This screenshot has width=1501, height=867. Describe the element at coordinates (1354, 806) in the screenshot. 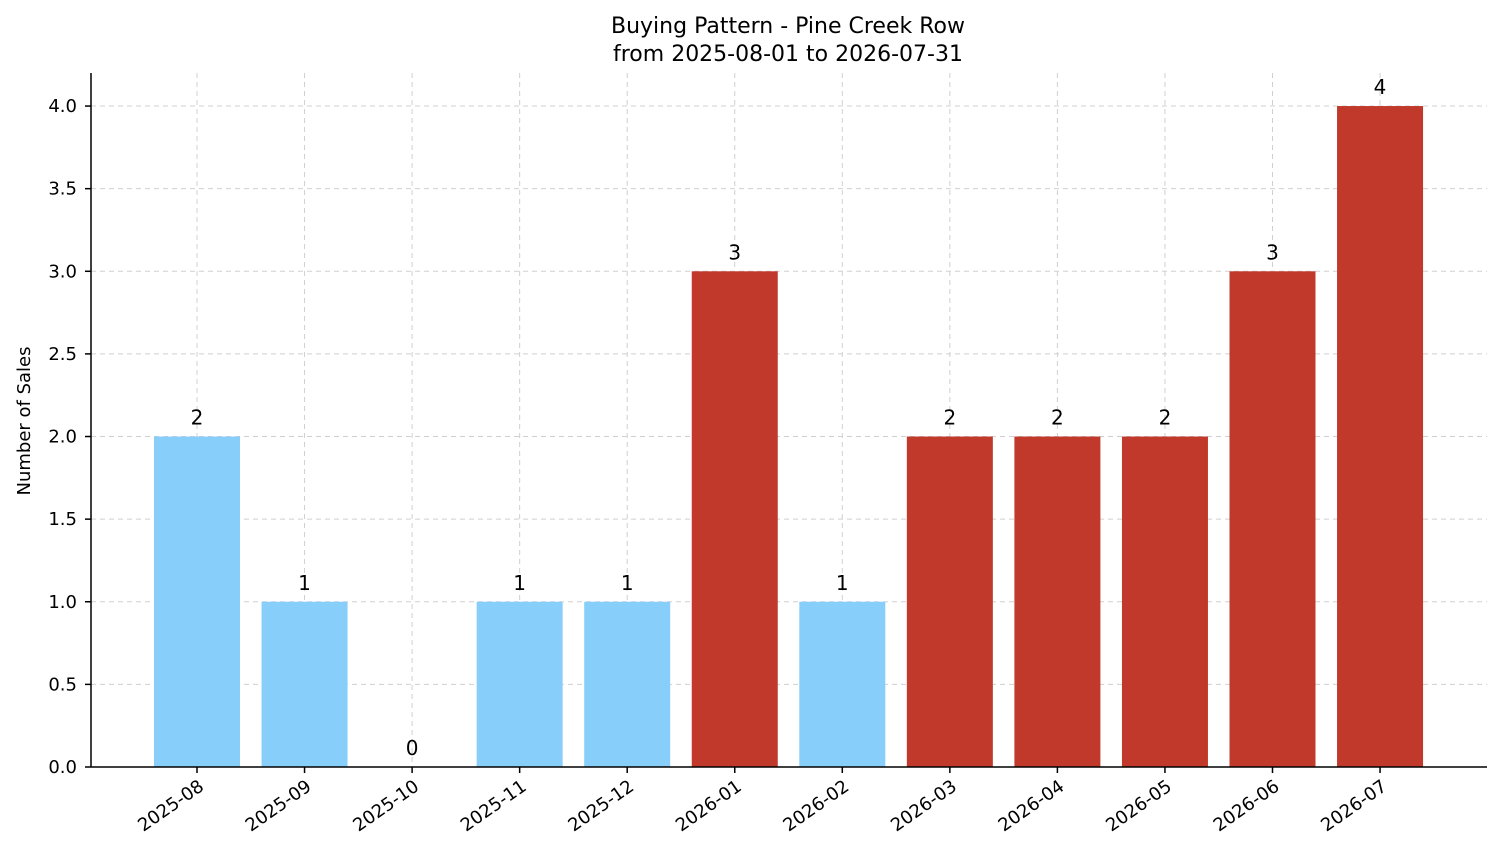

I see `x-tick-label: 2026-07` at that location.